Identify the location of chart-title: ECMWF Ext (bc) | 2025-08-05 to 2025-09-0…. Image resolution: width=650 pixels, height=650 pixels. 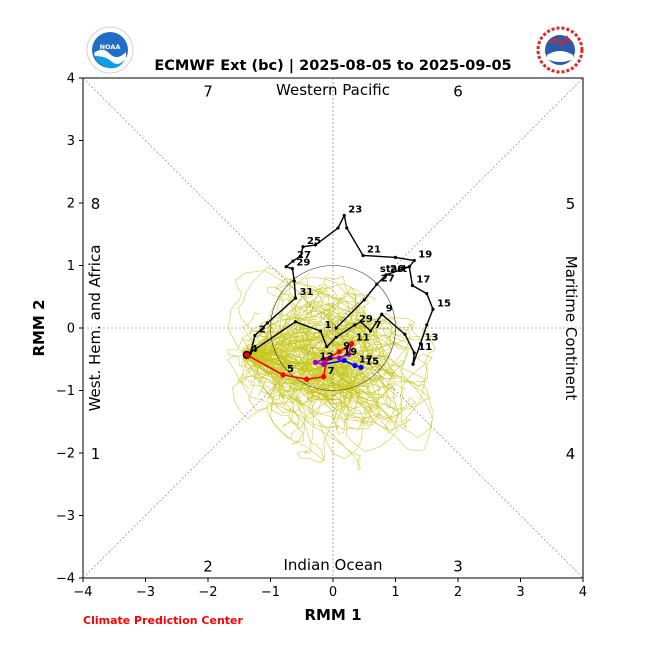
(332, 66).